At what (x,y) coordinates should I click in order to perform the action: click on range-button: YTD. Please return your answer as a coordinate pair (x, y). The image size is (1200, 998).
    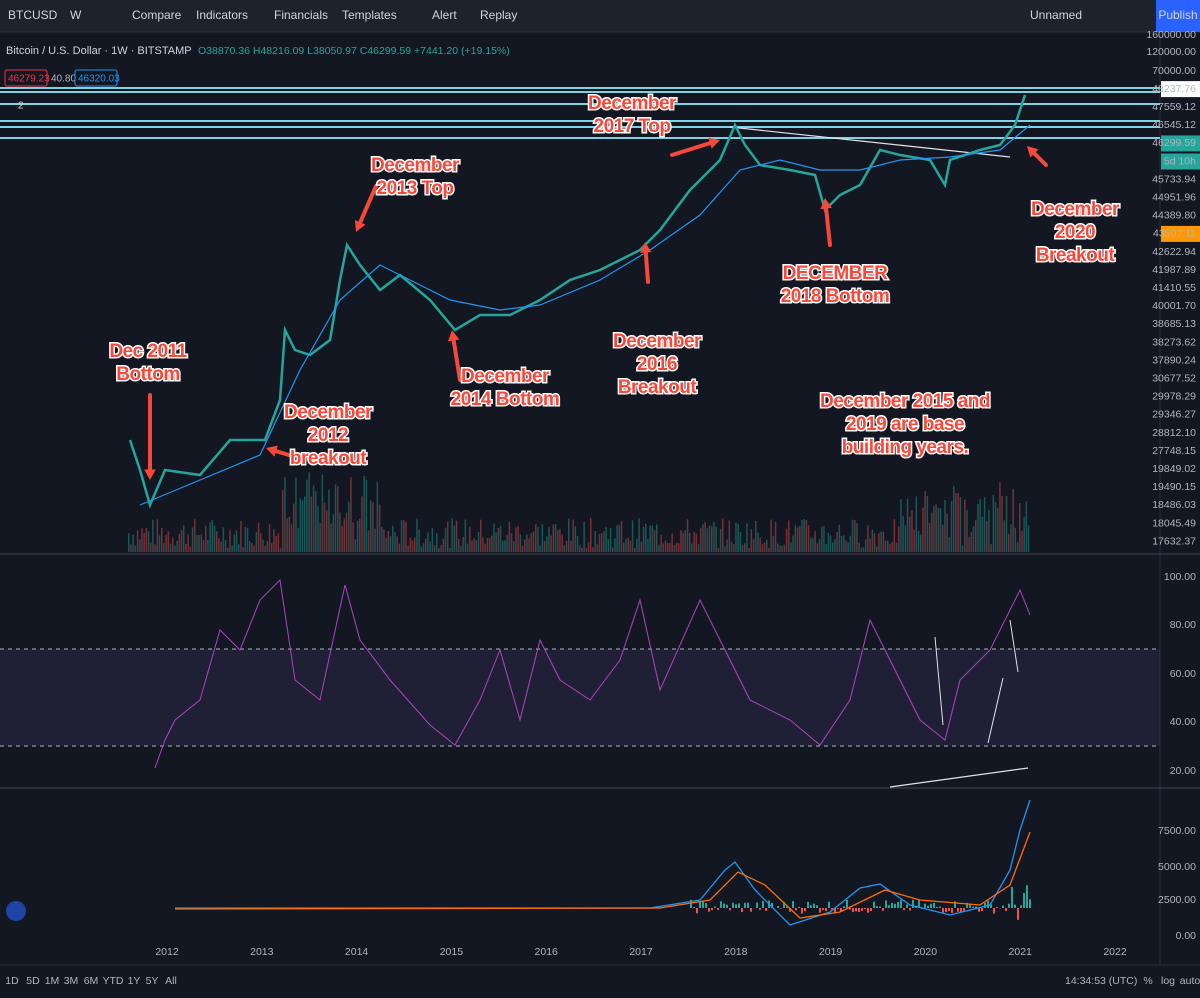
    Looking at the image, I should click on (113, 981).